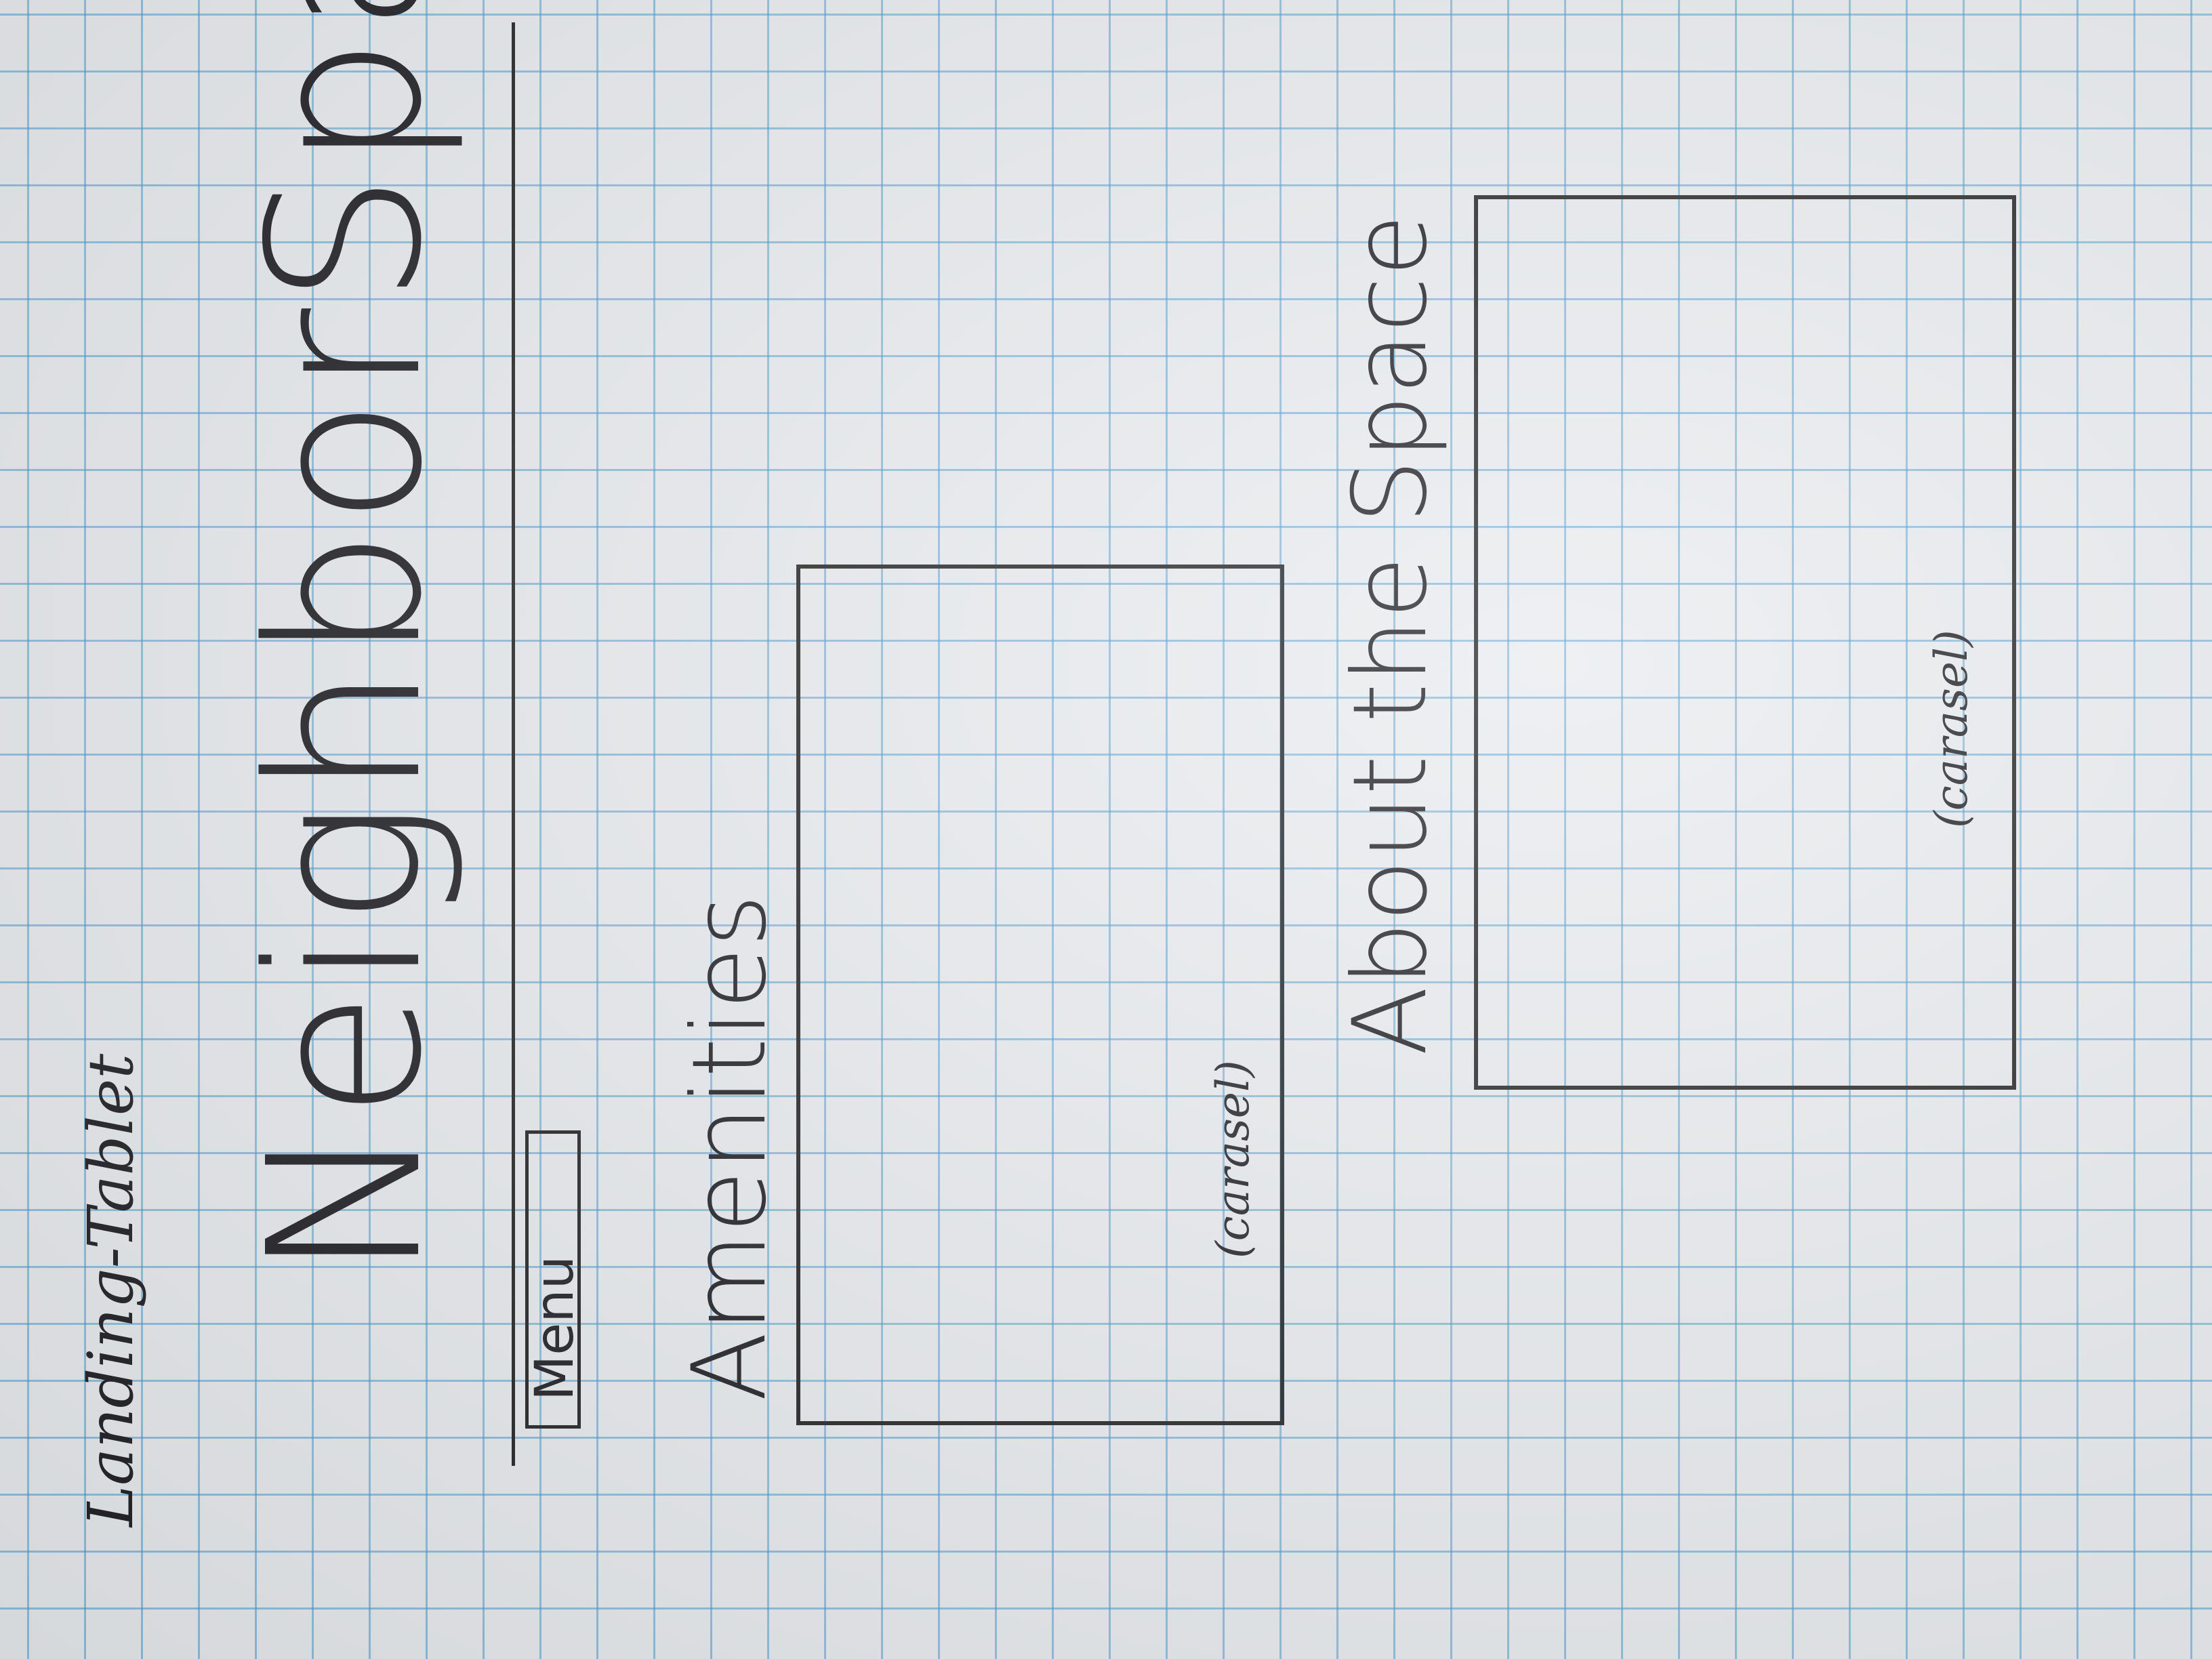 This screenshot has width=2212, height=1659. What do you see at coordinates (111, 1290) in the screenshot?
I see `page-label: Landing-Tablet` at bounding box center [111, 1290].